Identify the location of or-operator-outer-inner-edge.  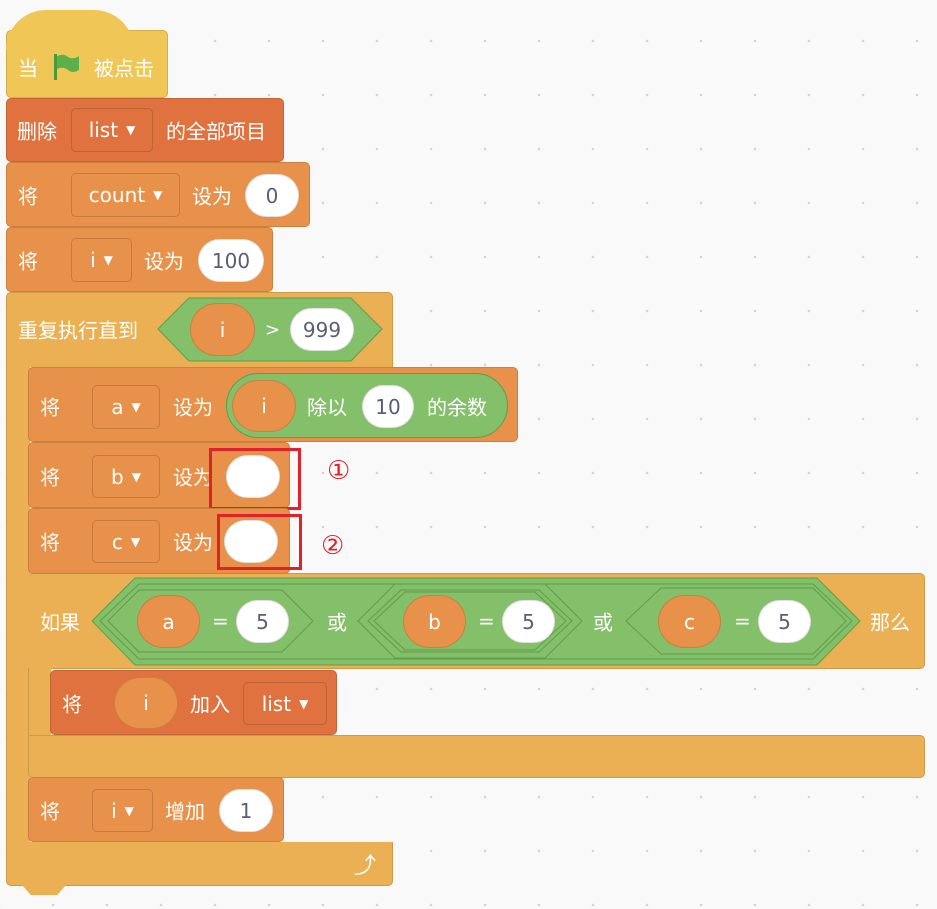
(476, 621).